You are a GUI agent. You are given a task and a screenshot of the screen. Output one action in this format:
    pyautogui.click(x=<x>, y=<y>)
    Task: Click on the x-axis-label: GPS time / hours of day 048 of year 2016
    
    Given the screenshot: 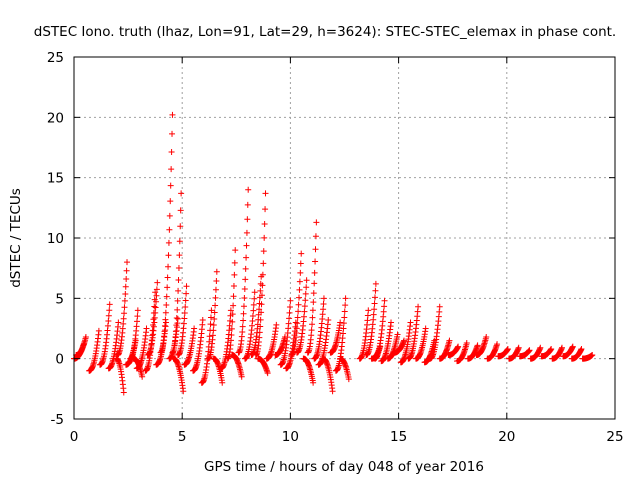 What is the action you would take?
    pyautogui.click(x=344, y=467)
    